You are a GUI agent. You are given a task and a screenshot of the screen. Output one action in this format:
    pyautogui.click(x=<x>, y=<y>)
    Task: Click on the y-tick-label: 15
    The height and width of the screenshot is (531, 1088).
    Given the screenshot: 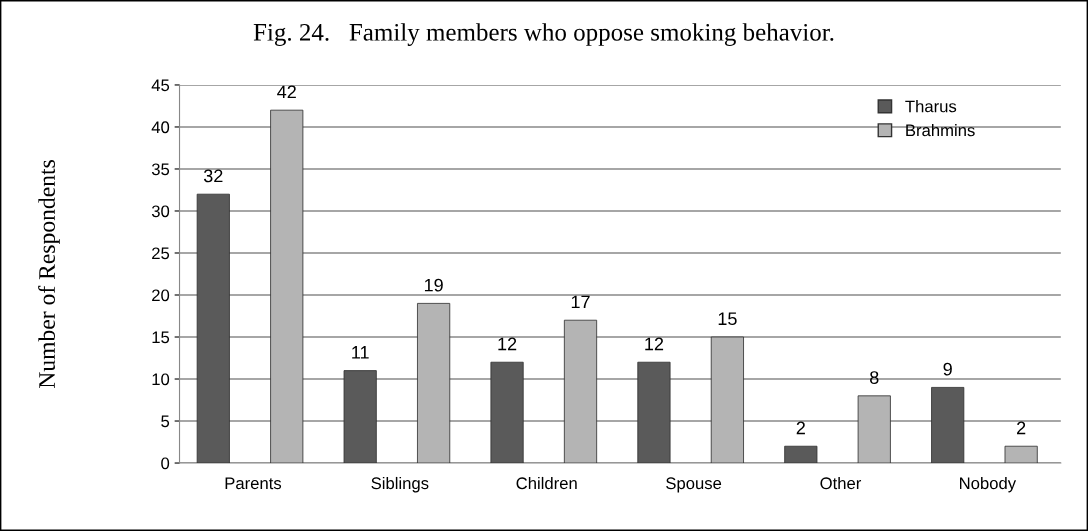 What is the action you would take?
    pyautogui.click(x=161, y=337)
    